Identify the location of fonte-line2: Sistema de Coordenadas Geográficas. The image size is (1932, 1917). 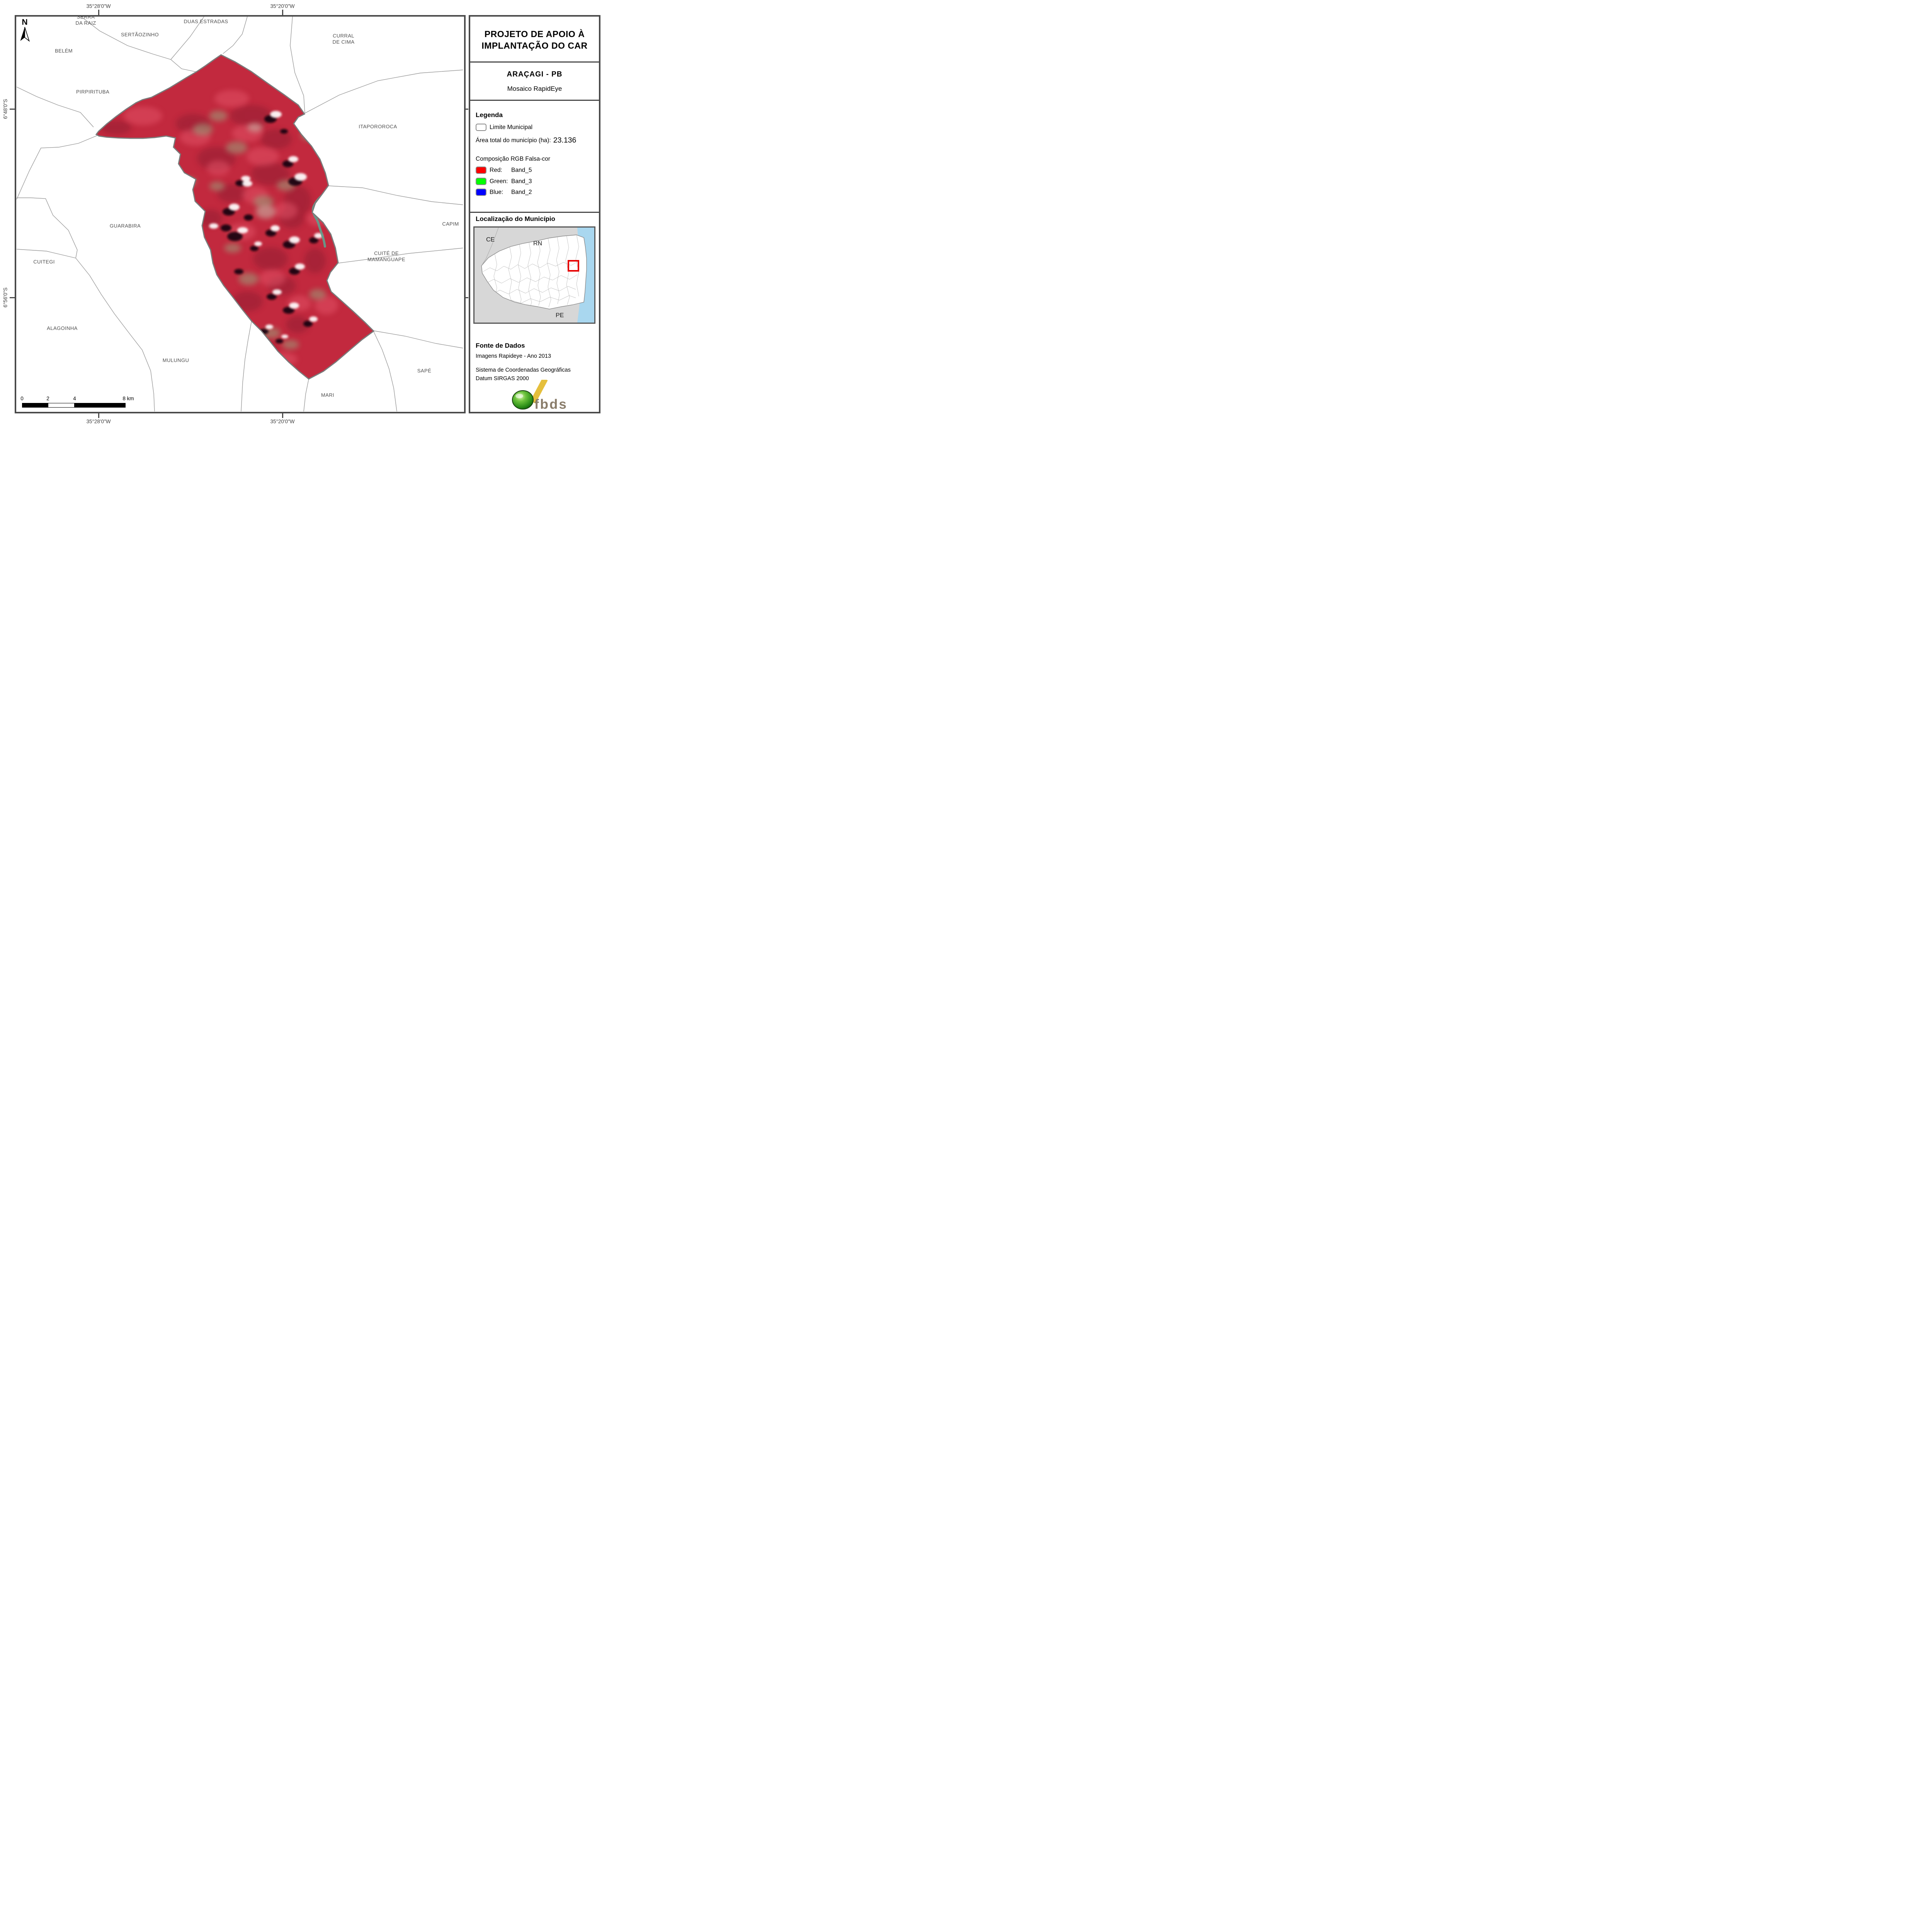
(524, 370).